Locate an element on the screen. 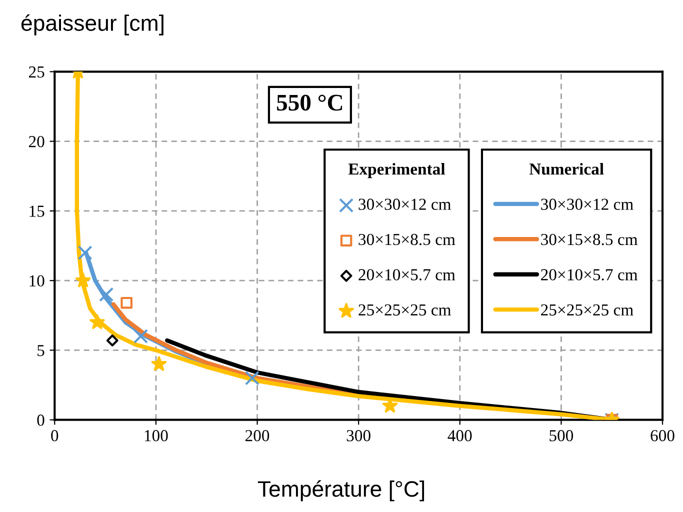  y-tick-label: 10 is located at coordinates (37, 281).